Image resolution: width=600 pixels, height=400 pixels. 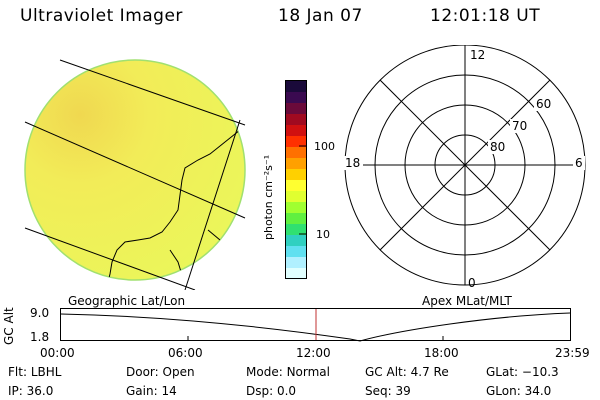 I want to click on mlt-diagonal, so click(x=465, y=165).